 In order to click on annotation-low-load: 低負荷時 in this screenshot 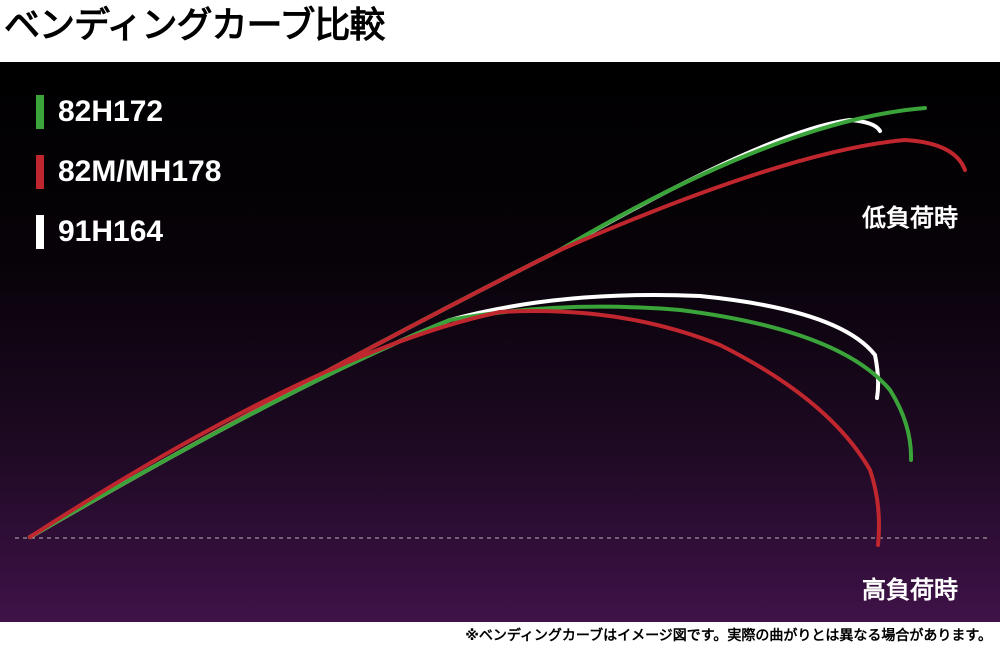, I will do `click(910, 218)`.